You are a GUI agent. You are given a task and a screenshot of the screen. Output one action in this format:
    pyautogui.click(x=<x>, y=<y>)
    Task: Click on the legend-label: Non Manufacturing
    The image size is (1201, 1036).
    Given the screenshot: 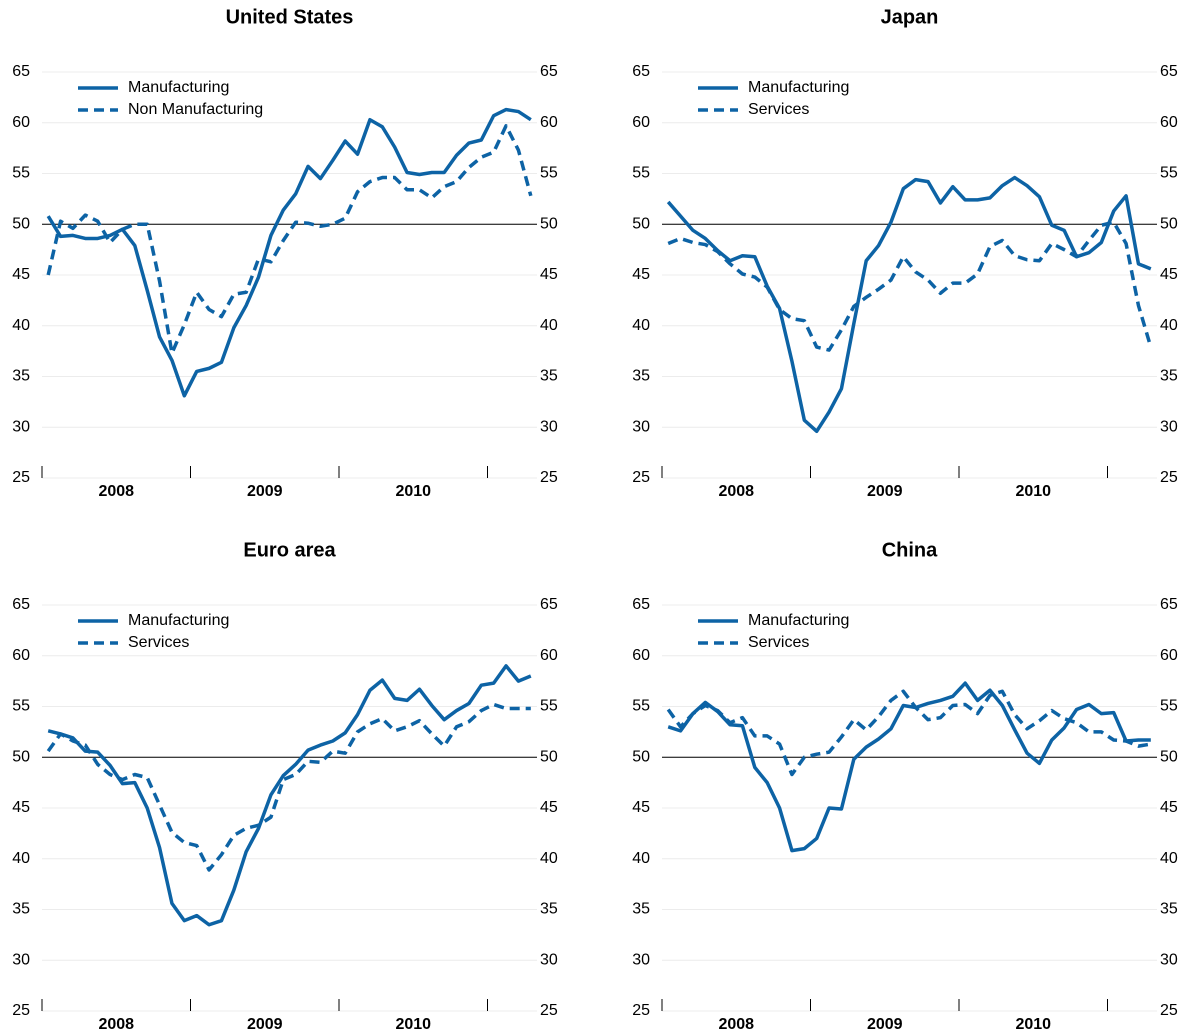 What is the action you would take?
    pyautogui.click(x=195, y=109)
    